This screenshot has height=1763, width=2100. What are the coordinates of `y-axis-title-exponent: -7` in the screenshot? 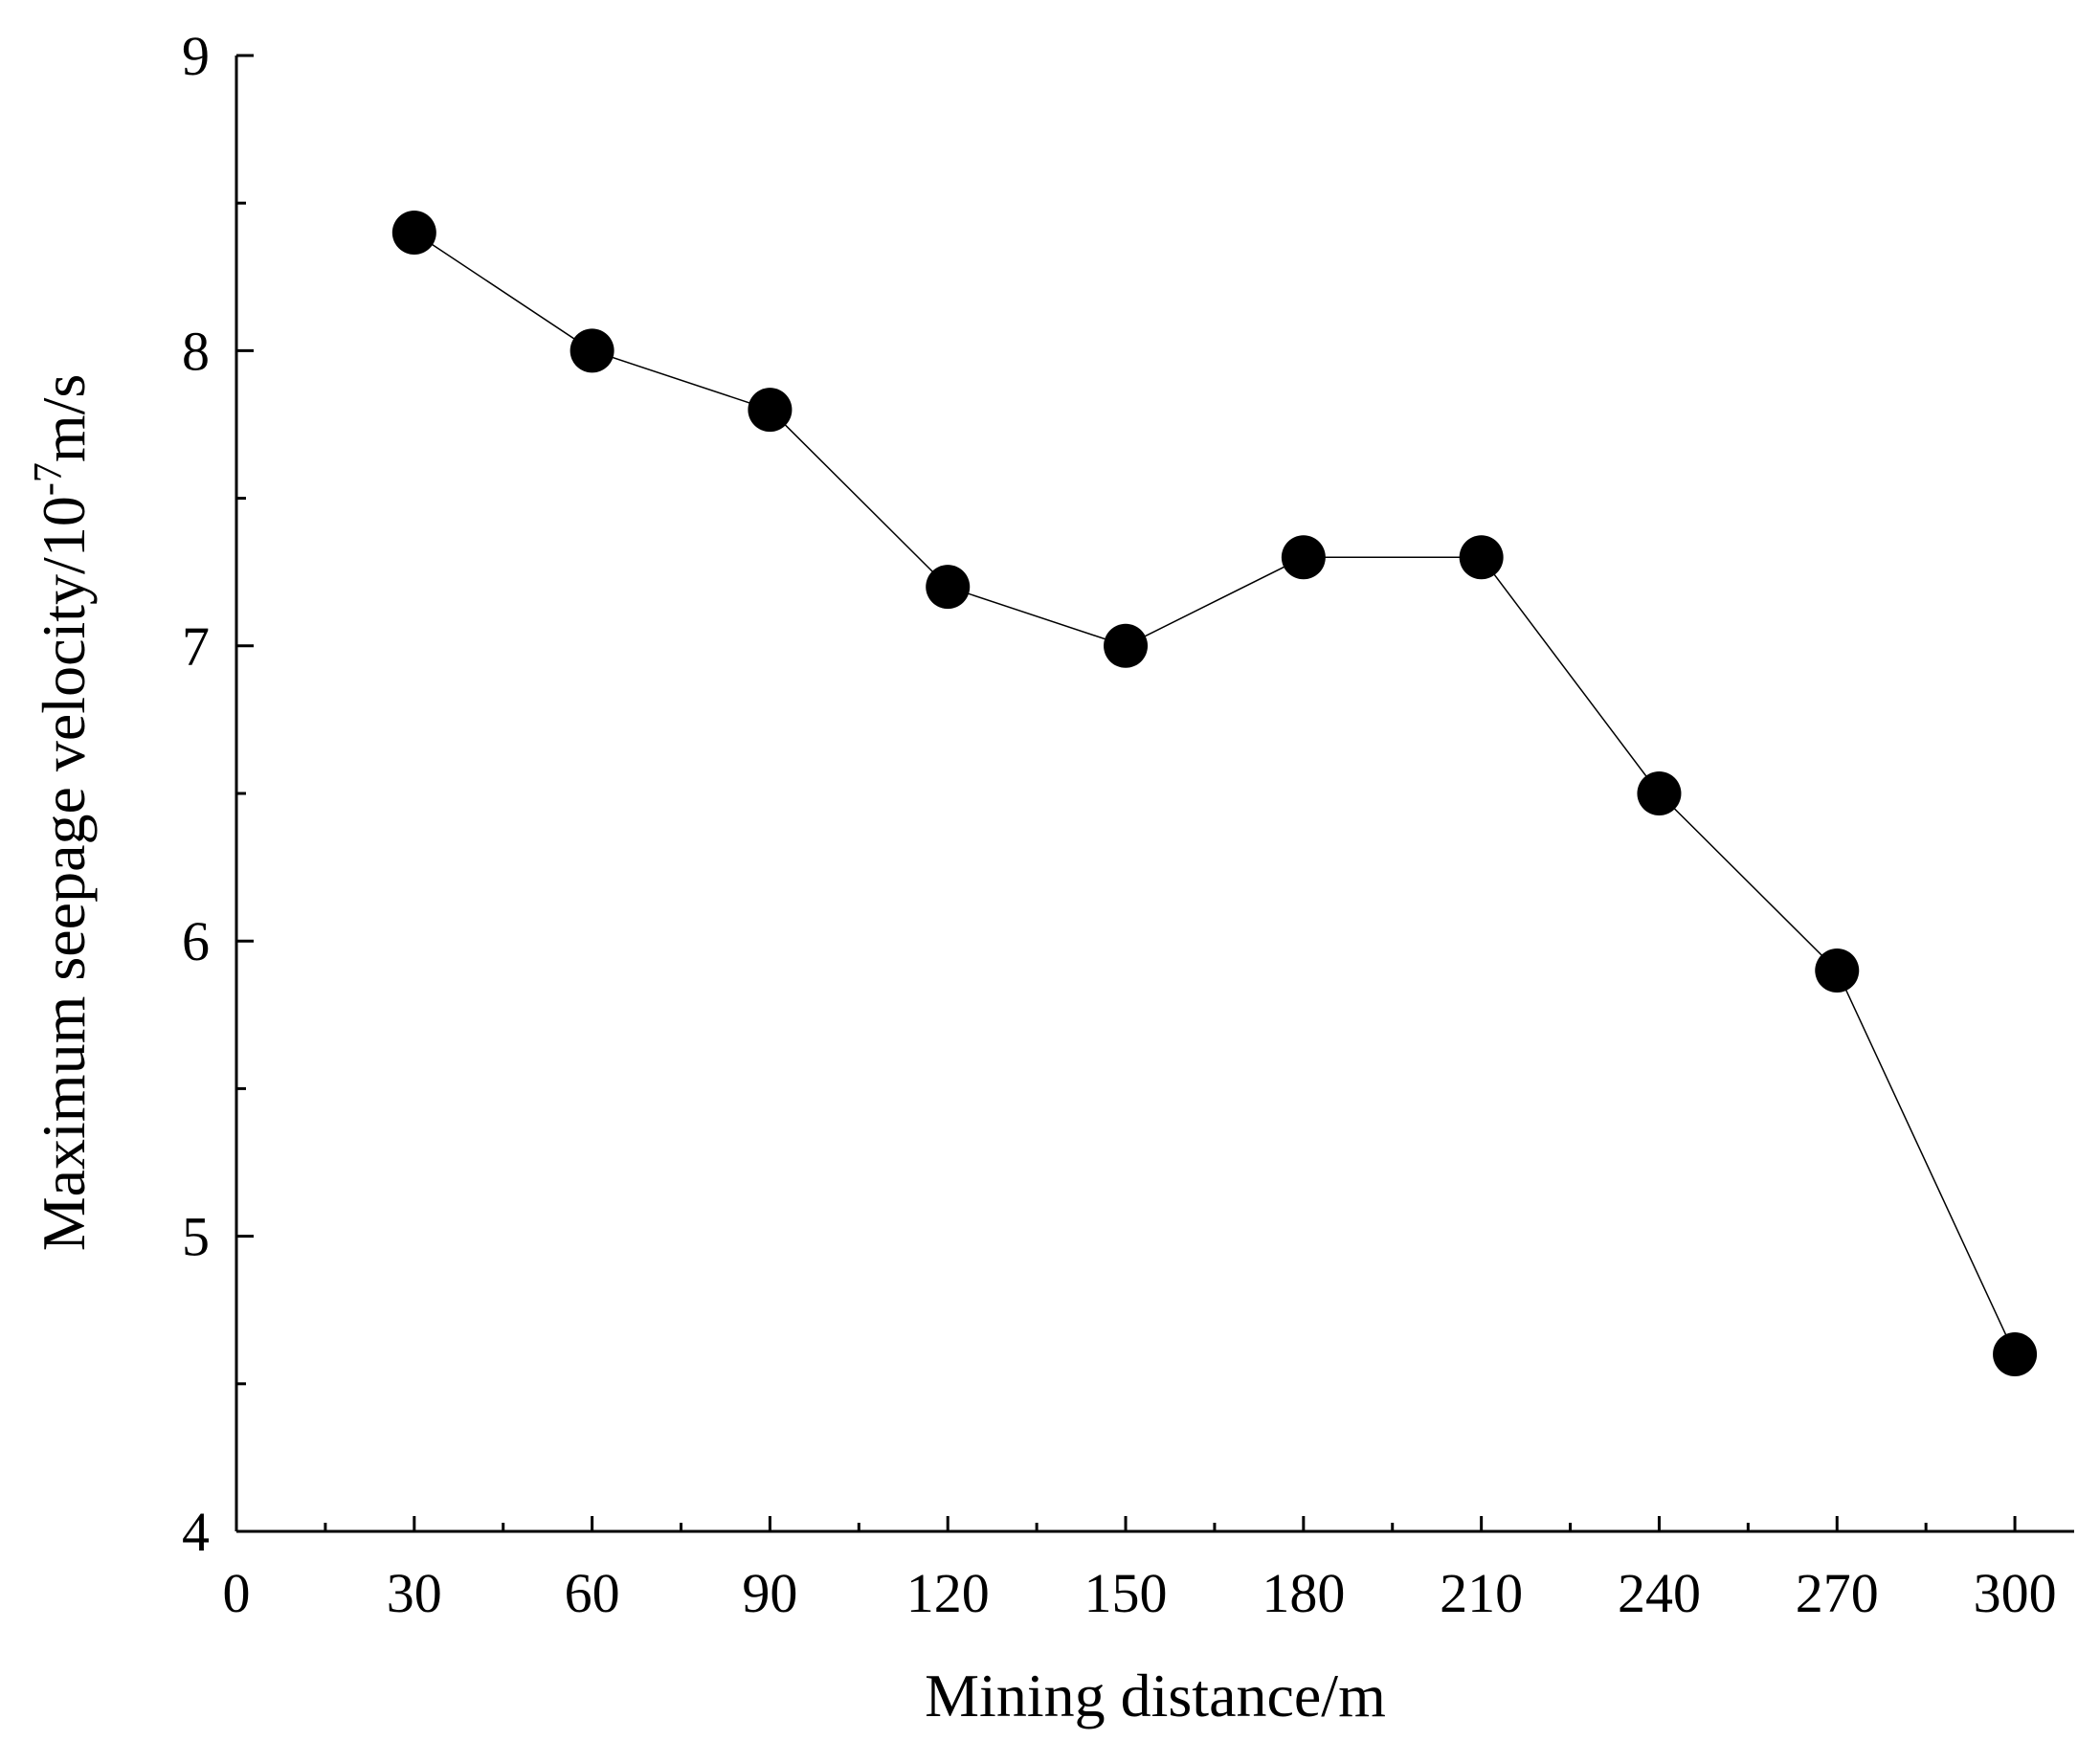 It's located at (49, 479).